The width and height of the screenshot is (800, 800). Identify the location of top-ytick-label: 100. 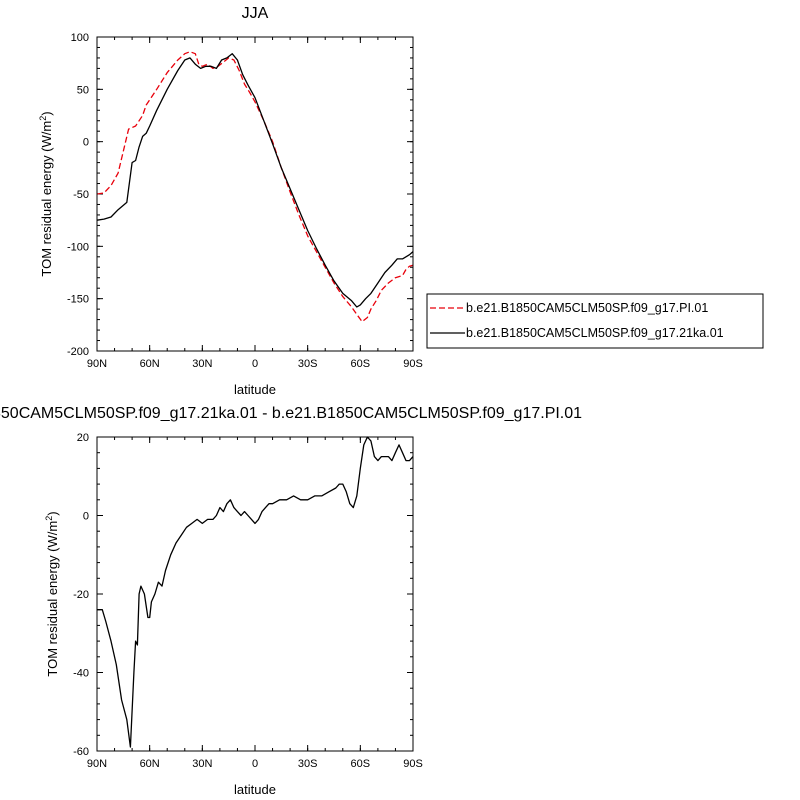
(80, 38).